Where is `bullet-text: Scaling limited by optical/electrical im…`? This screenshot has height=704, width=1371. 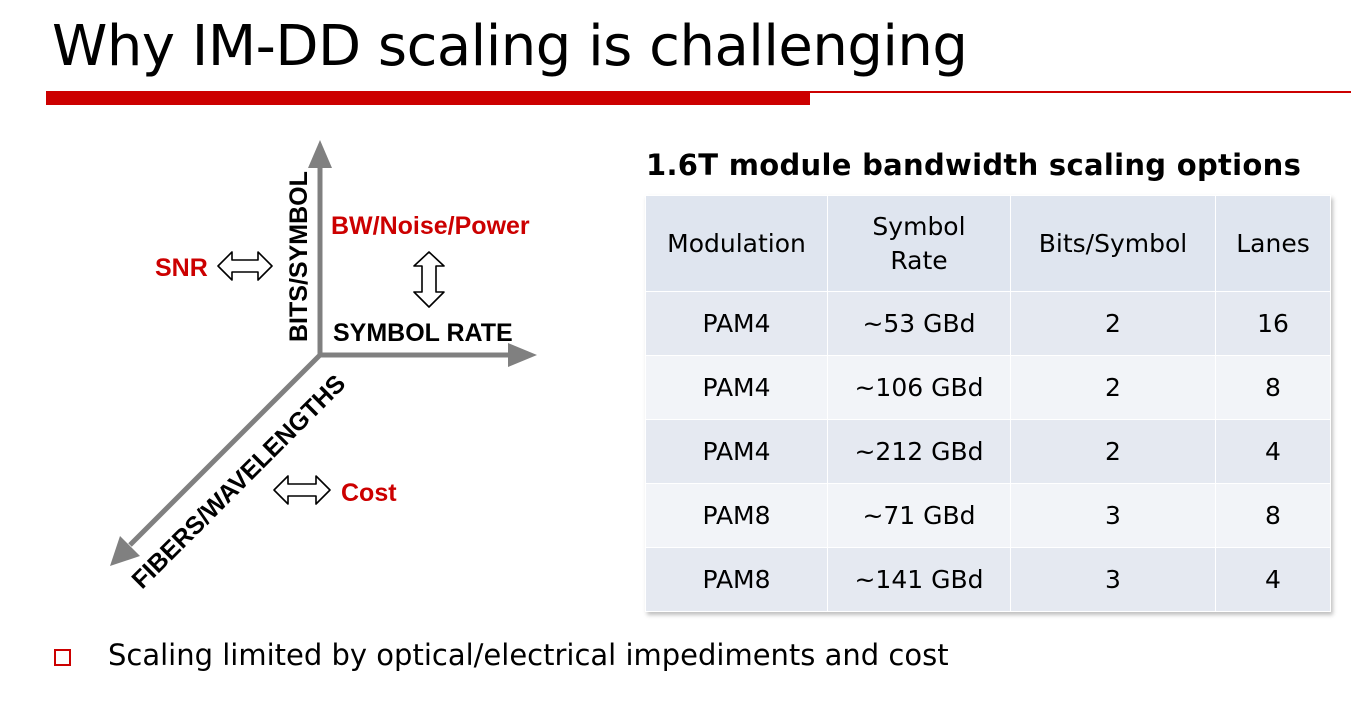
bullet-text: Scaling limited by optical/electrical im… is located at coordinates (528, 655).